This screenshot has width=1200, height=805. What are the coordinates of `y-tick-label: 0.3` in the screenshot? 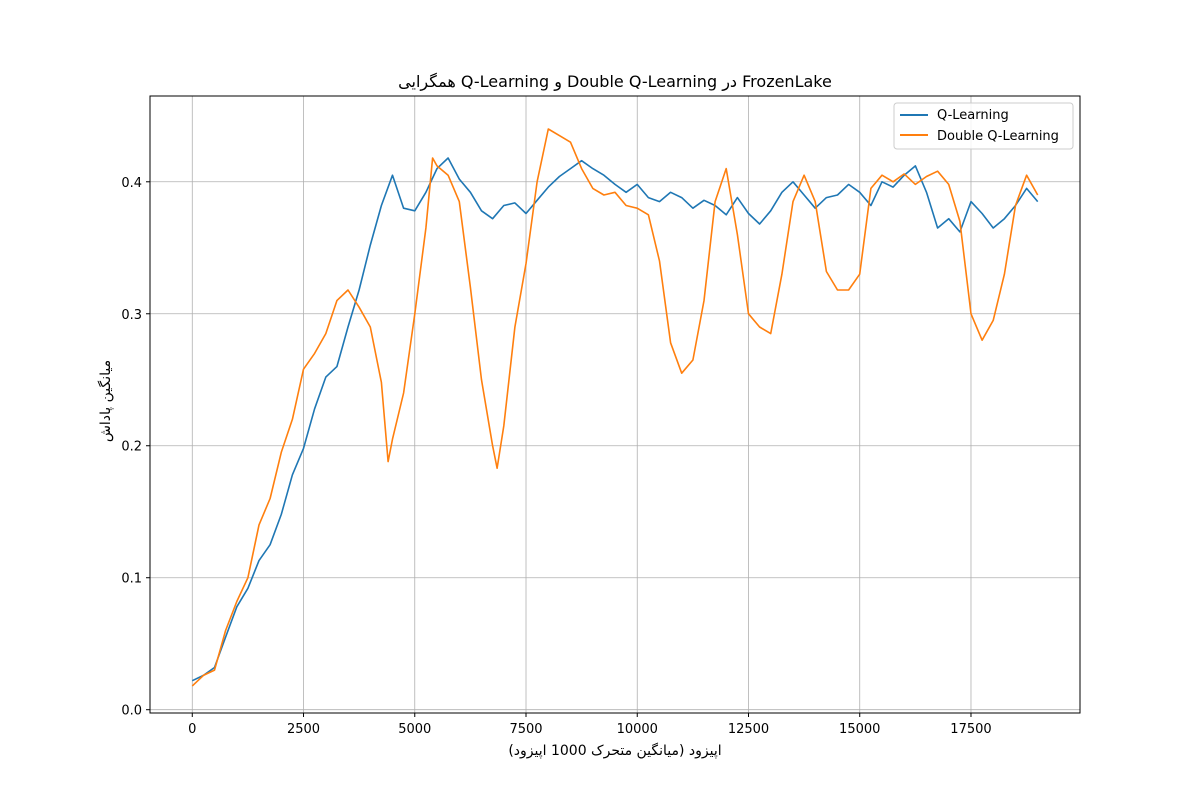 It's located at (131, 315).